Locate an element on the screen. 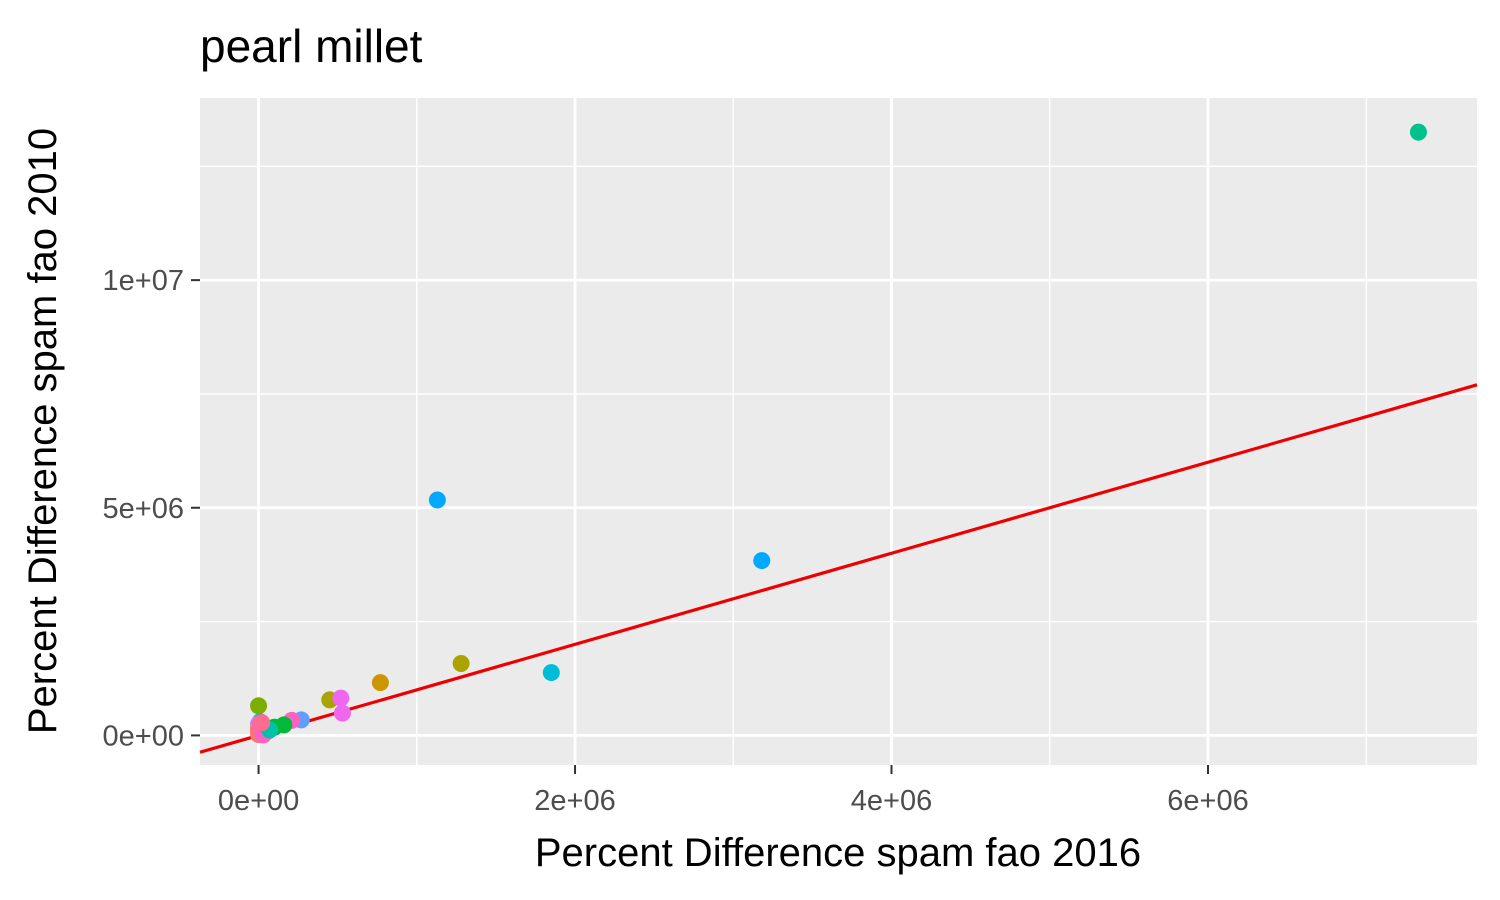  y-tick-label: 5e+06 is located at coordinates (143, 509).